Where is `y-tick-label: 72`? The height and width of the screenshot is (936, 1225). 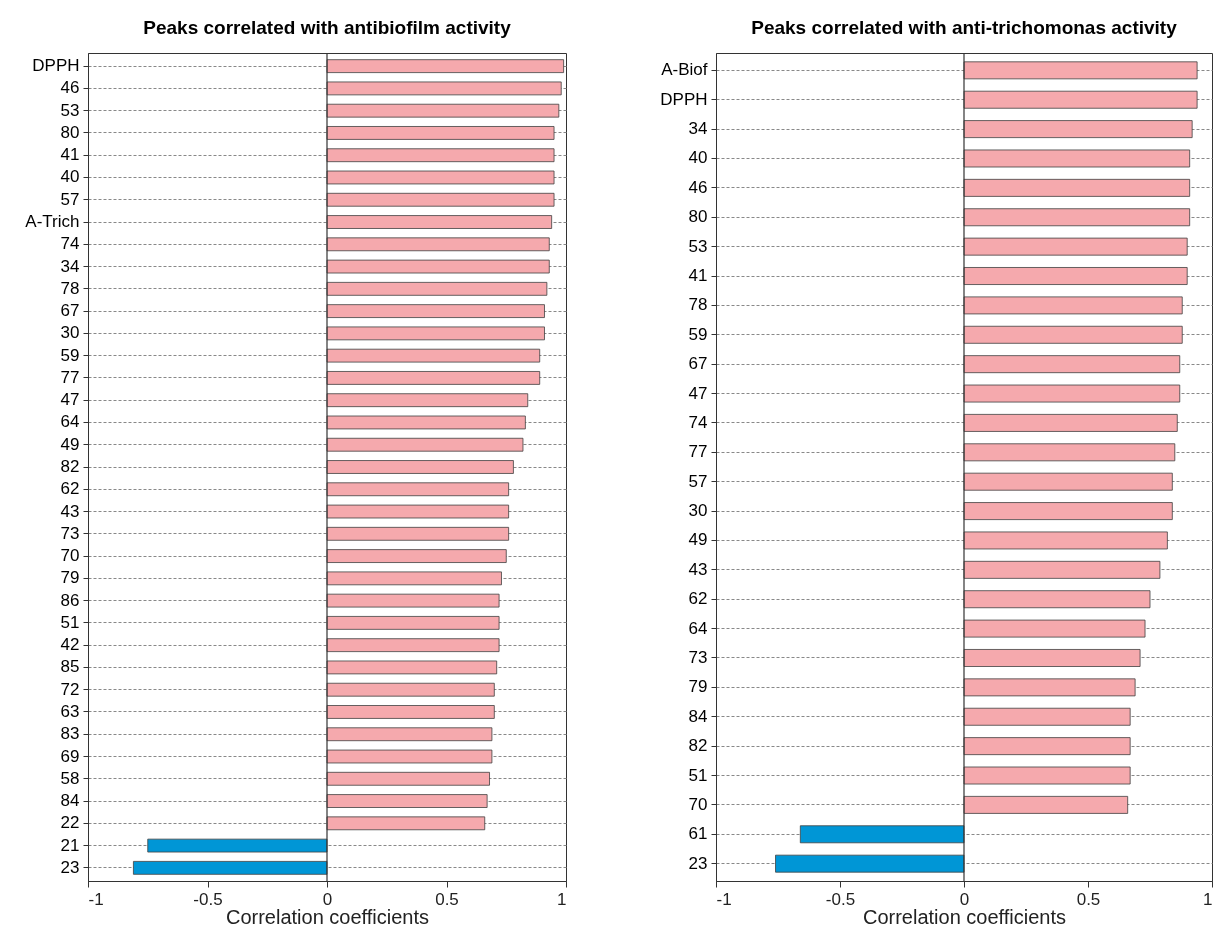 y-tick-label: 72 is located at coordinates (70, 689).